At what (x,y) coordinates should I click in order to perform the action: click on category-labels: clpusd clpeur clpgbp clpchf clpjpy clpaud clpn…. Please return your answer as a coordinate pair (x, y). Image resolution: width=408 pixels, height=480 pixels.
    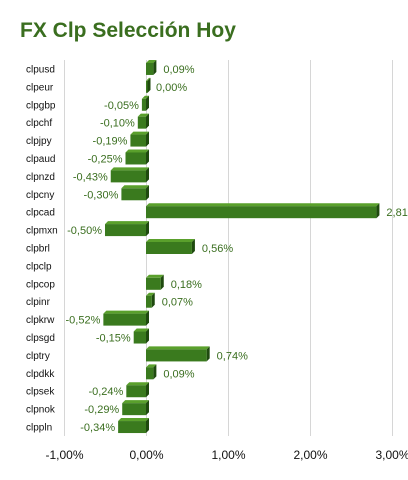
    Looking at the image, I should click on (42, 248).